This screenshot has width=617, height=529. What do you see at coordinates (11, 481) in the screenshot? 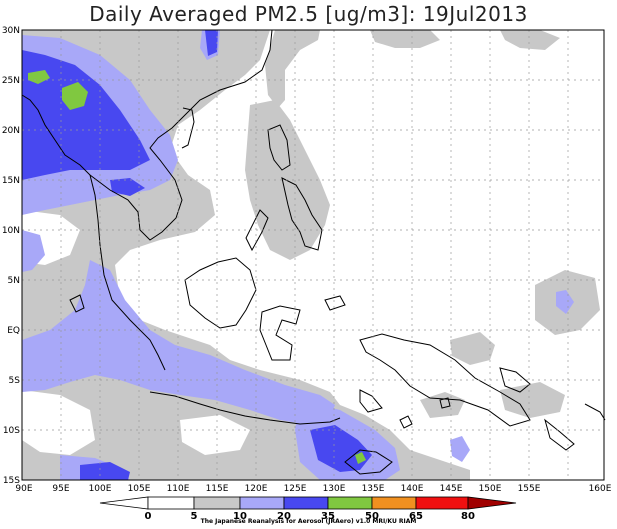
I see `lat-tick-label: 15S` at bounding box center [11, 481].